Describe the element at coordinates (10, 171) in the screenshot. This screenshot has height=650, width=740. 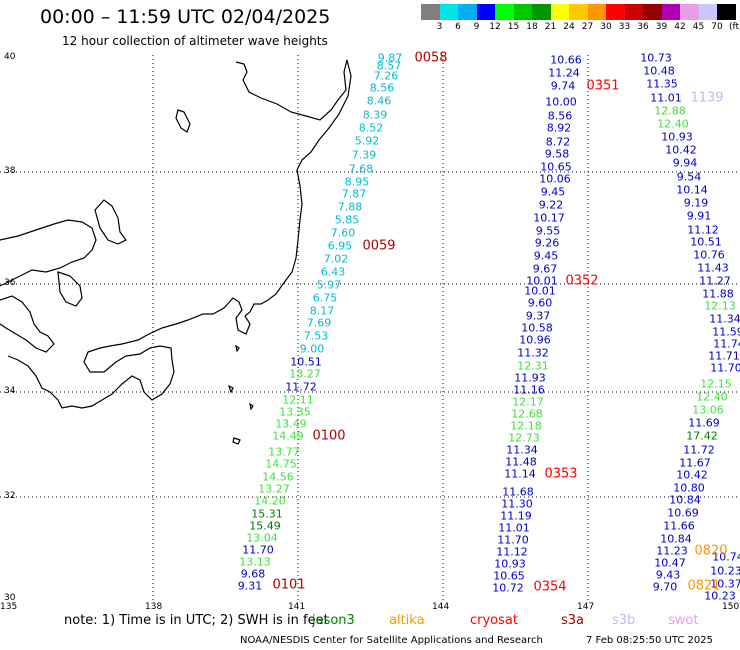
I see `y-tick-label: 38` at that location.